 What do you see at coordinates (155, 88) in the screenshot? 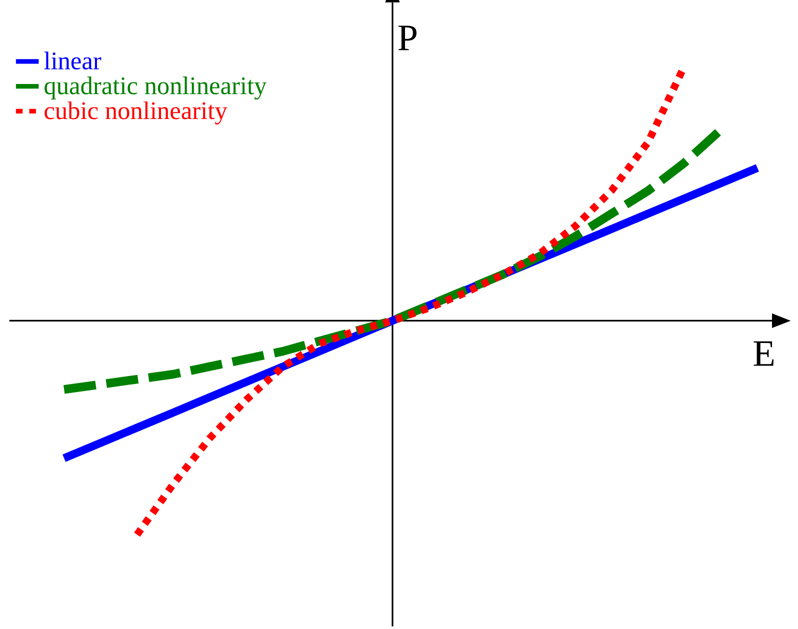
I see `legend-label: quadratic nonlinearity` at bounding box center [155, 88].